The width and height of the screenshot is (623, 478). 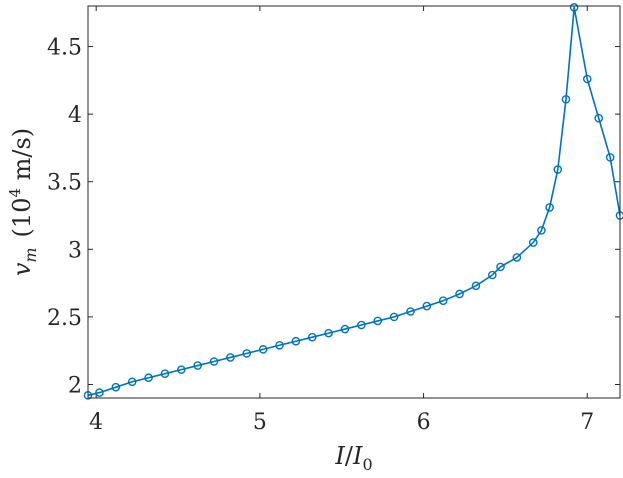 I want to click on y-label-unit: m/s), so click(x=22, y=158).